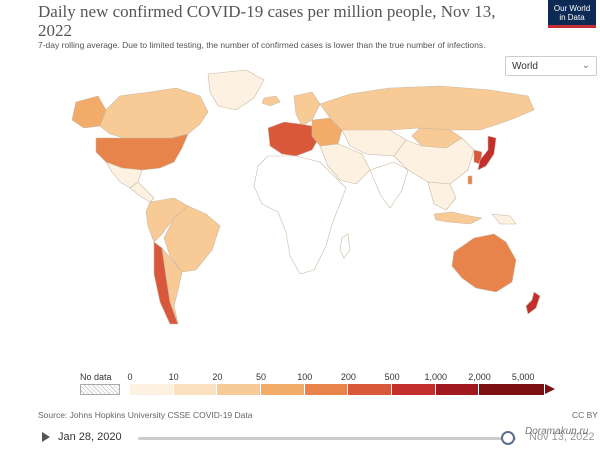 This screenshot has height=450, width=600. What do you see at coordinates (167, 220) in the screenshot?
I see `region-south-america` at bounding box center [167, 220].